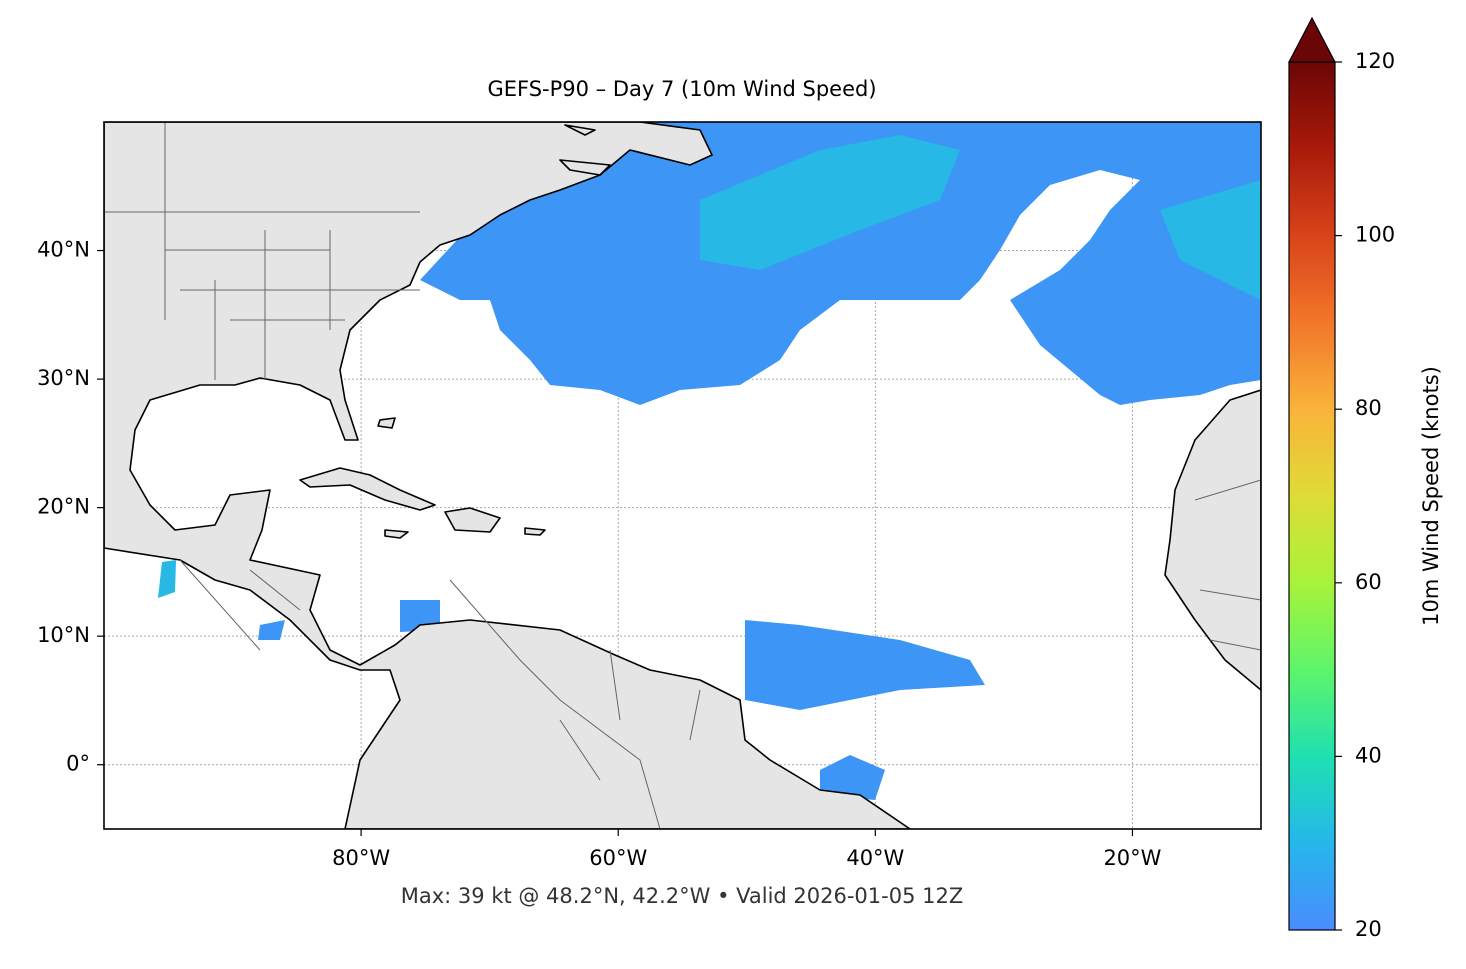  I want to click on y-tick-label: 0°, so click(78, 764).